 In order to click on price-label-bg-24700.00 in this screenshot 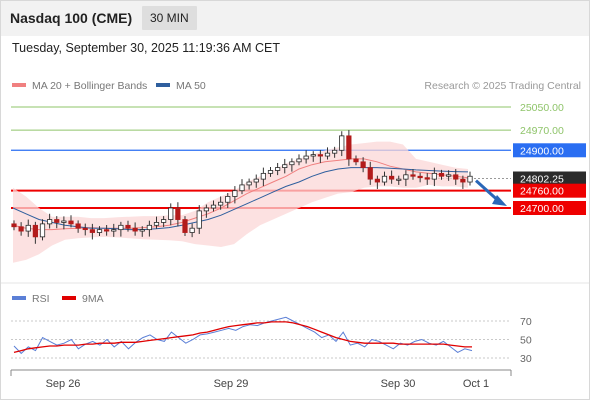, I will do `click(549, 208)`.